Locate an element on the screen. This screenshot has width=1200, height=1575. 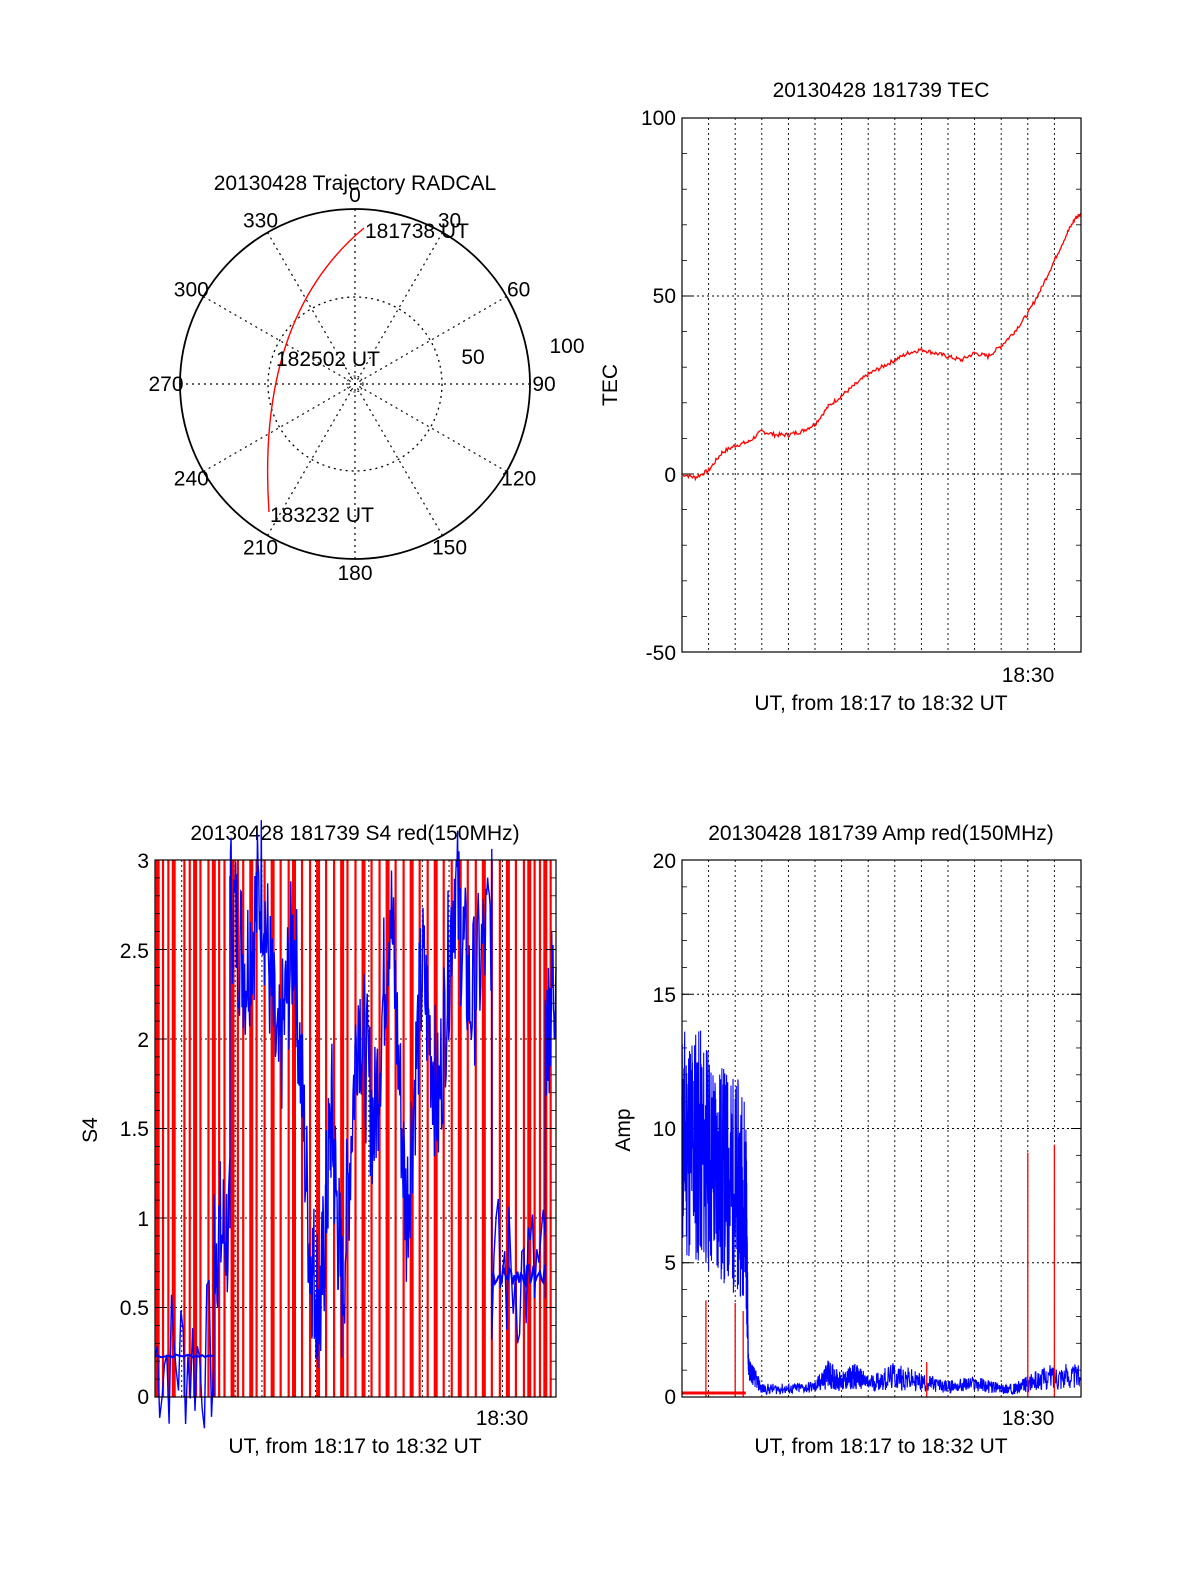
s4-ytick-2: 2 is located at coordinates (143, 1040).